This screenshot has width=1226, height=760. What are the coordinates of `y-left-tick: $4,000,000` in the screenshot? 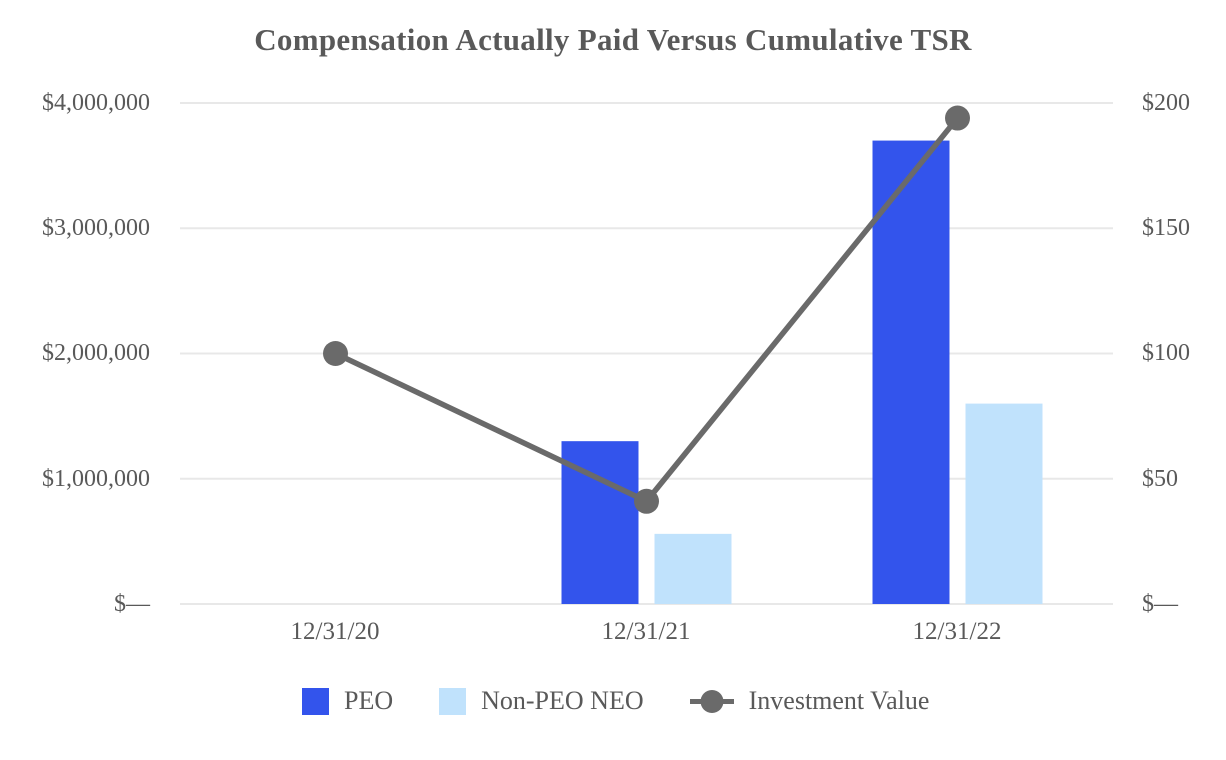 It's located at (96, 103).